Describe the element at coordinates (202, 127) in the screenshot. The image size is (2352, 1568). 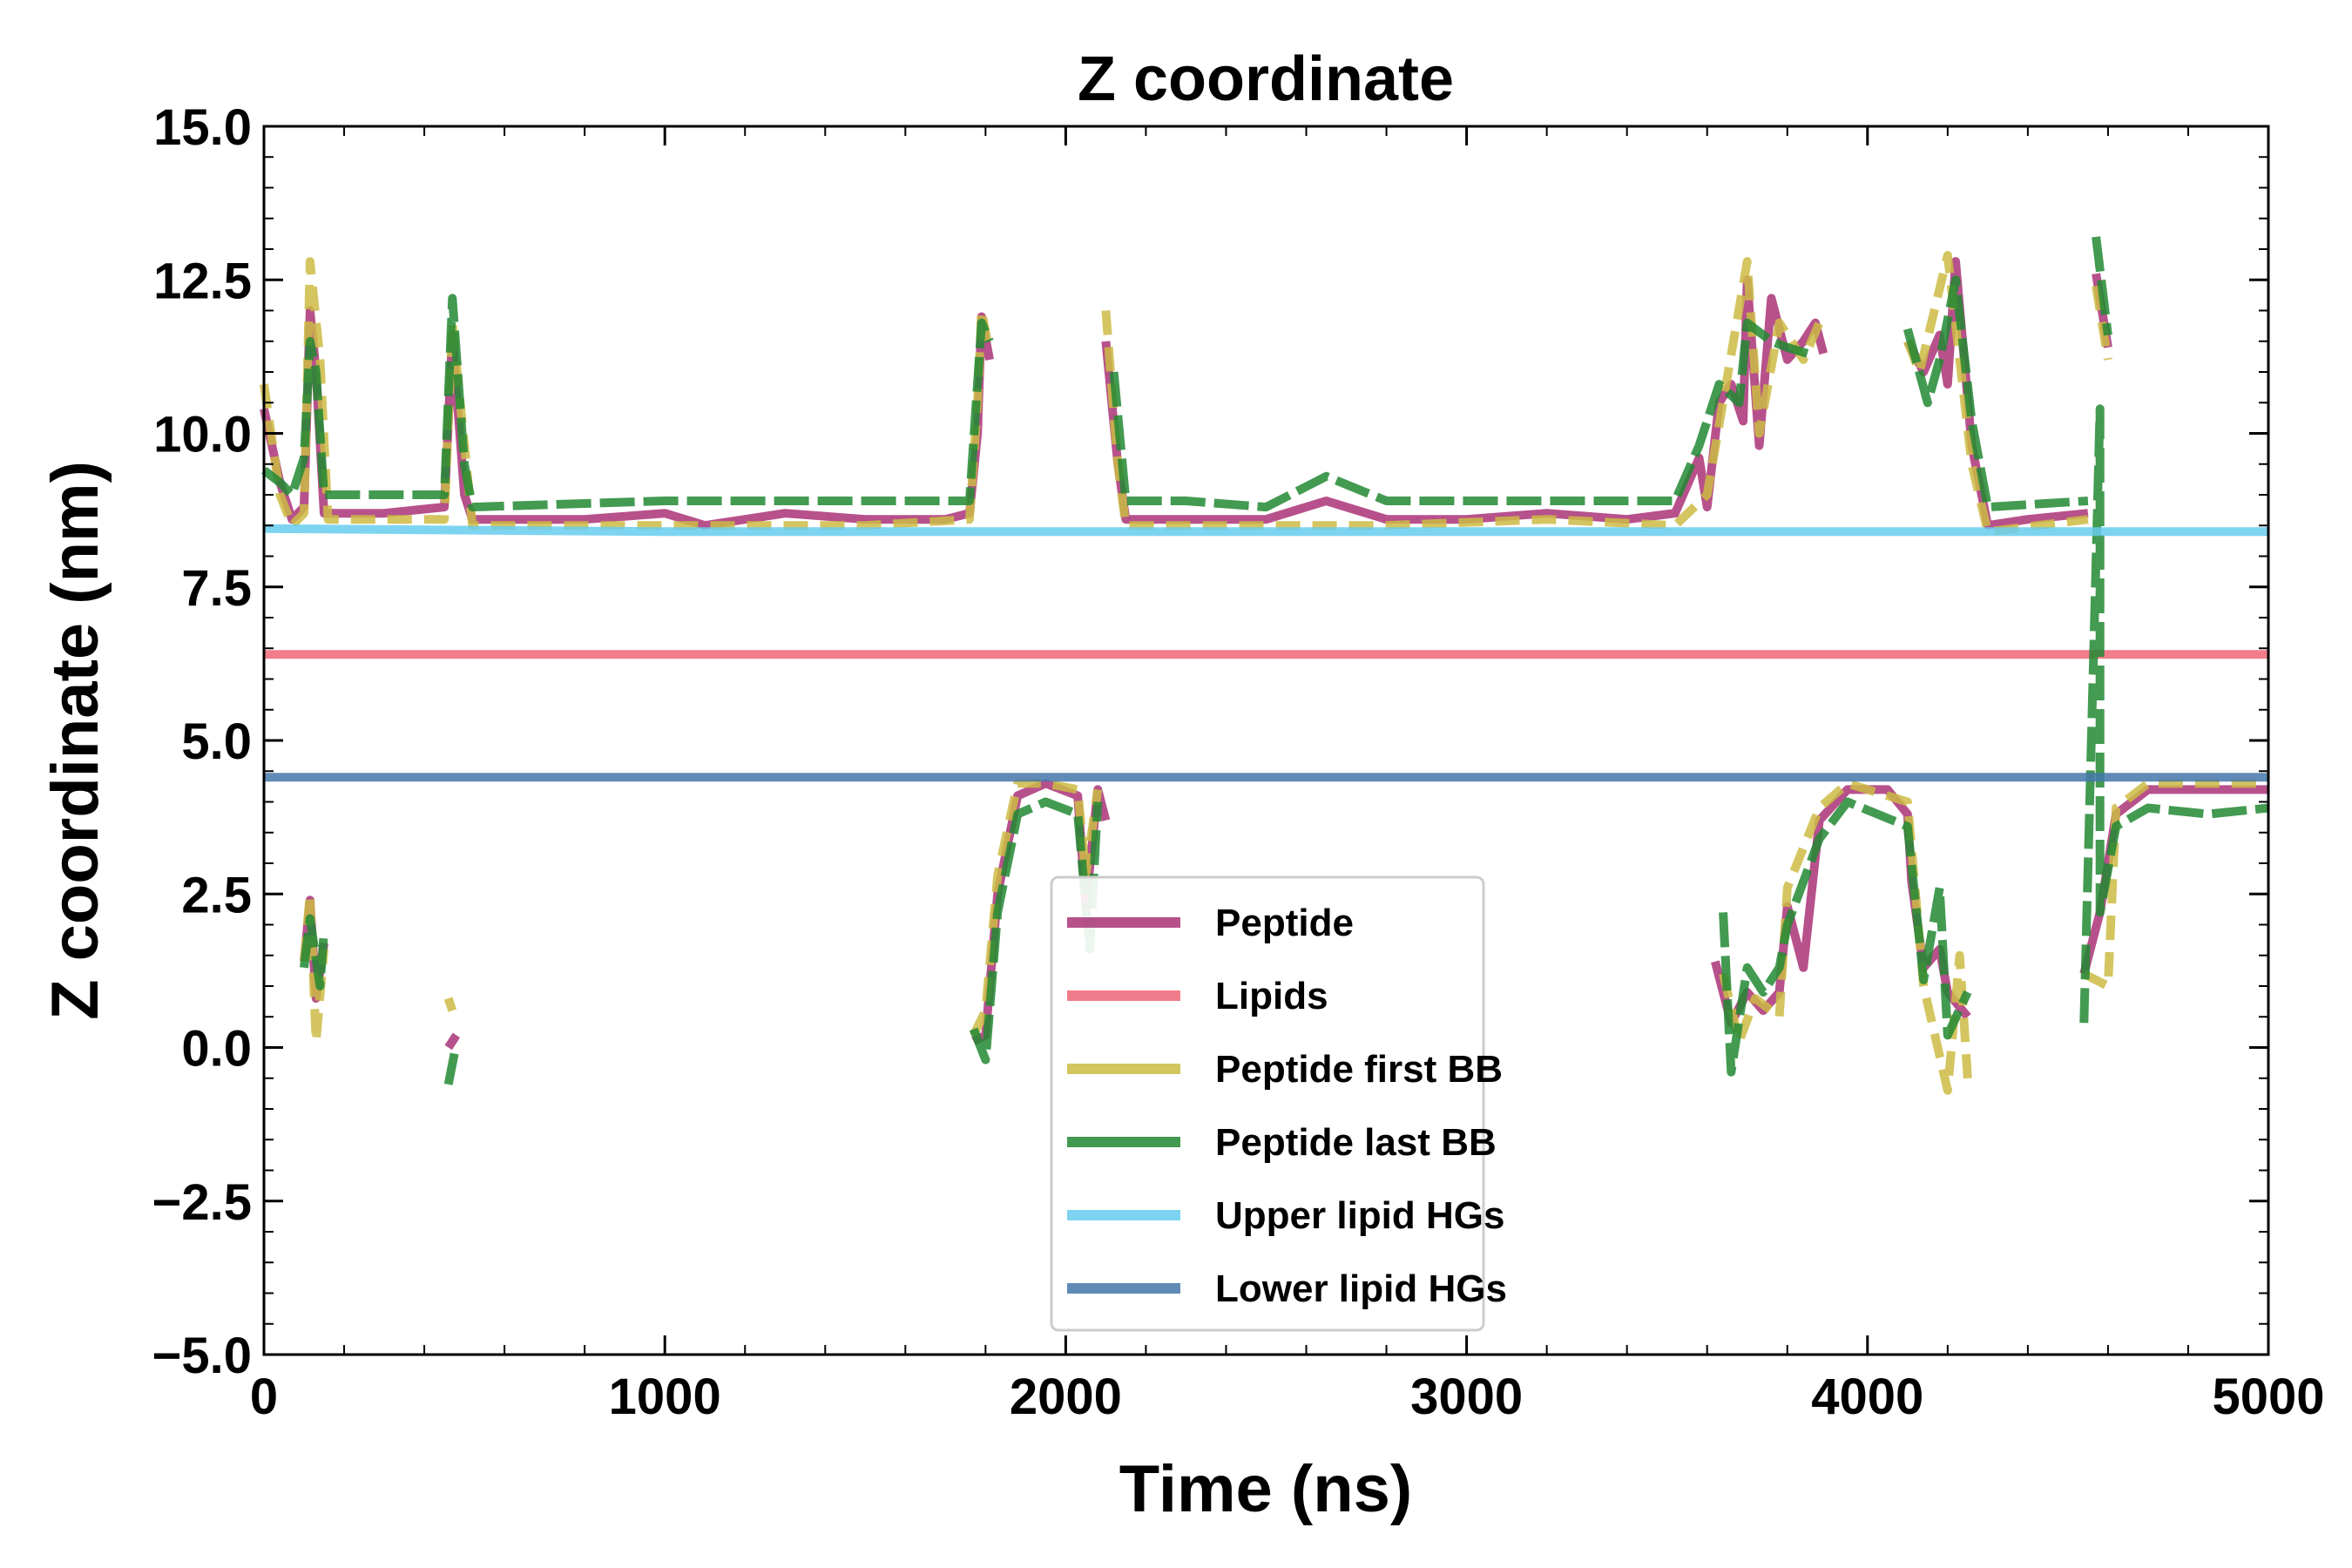
I see `y-tick-label: 15.0` at that location.